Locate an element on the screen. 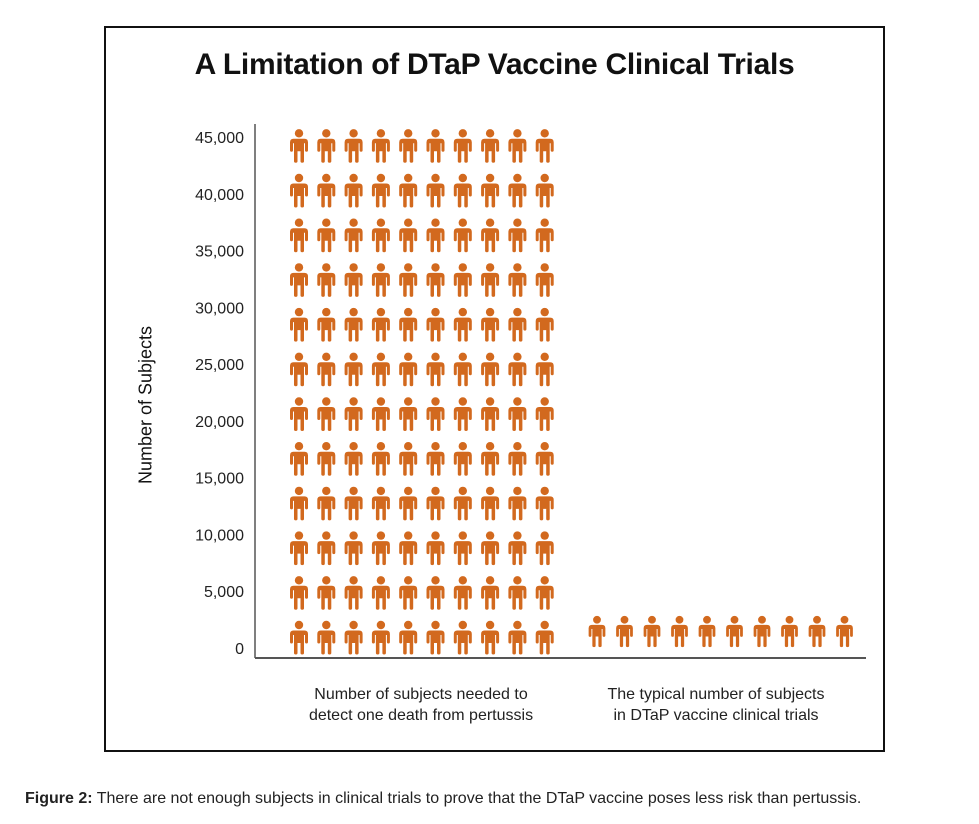  category-label-line: detect one death from pertussis is located at coordinates (421, 715).